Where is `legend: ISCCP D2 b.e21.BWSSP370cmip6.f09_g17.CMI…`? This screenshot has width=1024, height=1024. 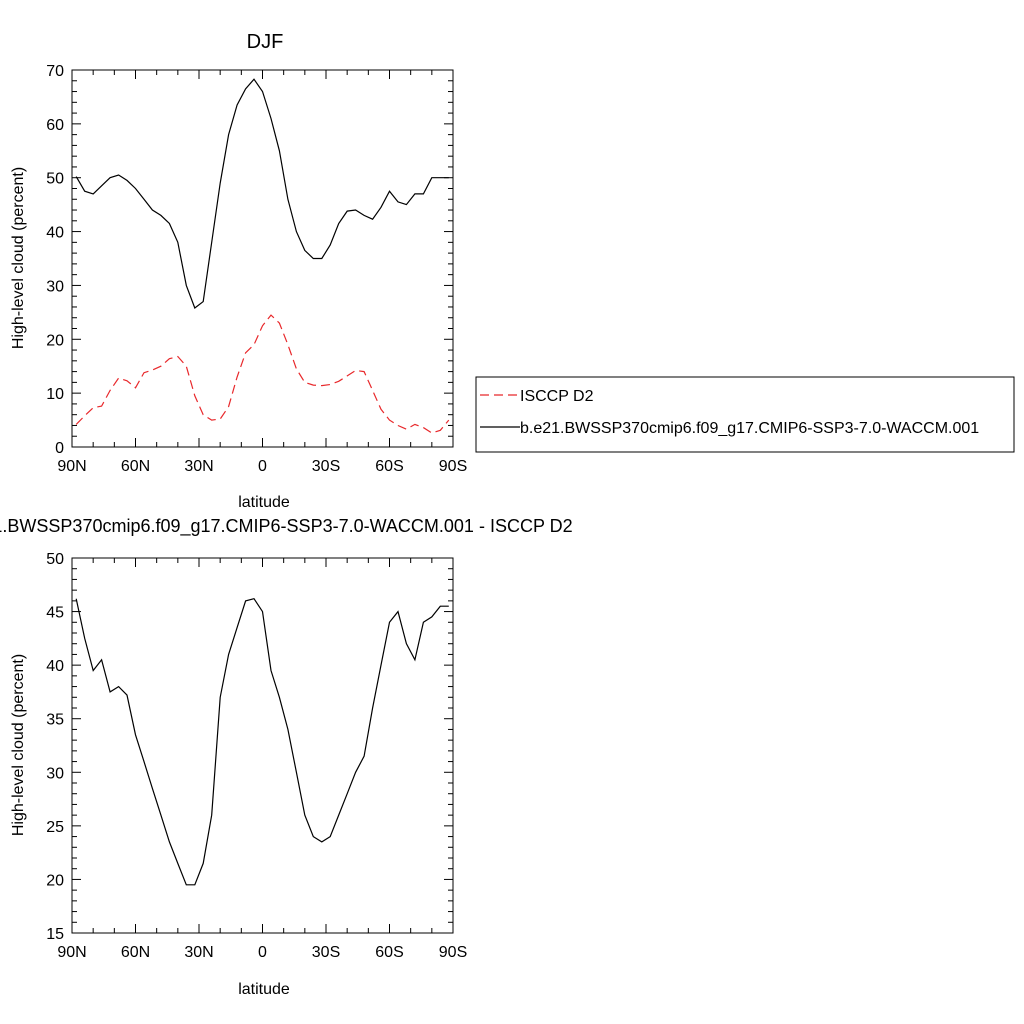 legend: ISCCP D2 b.e21.BWSSP370cmip6.f09_g17.CMI… is located at coordinates (745, 414).